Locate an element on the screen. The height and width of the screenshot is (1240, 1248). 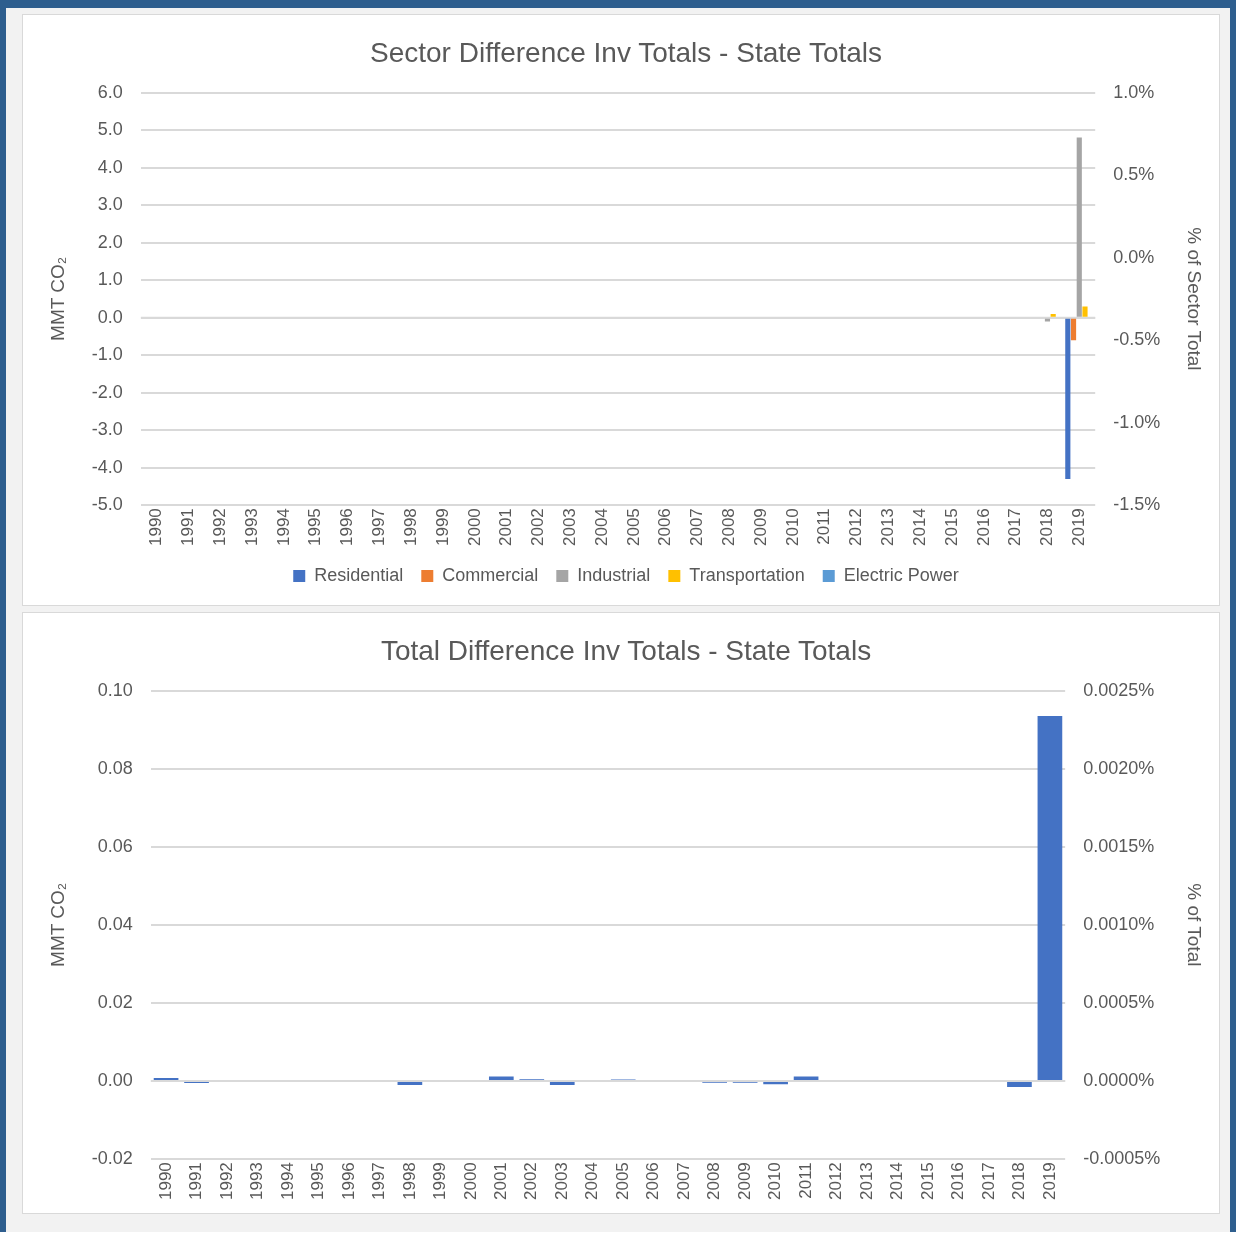
y2-tick-label: 0.0% is located at coordinates (1134, 256).